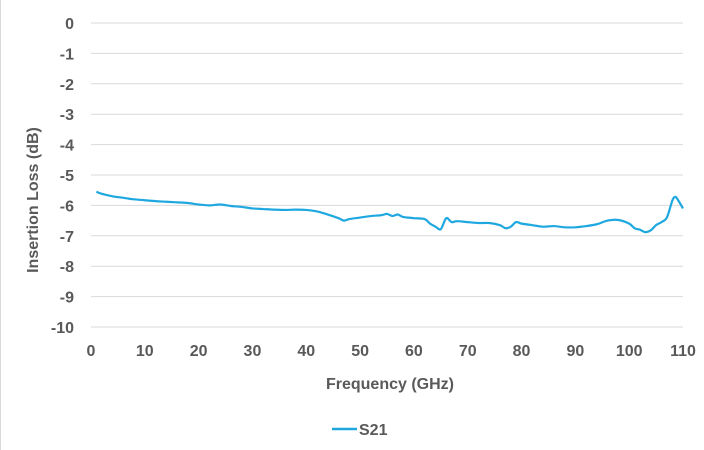 This screenshot has width=704, height=450. I want to click on y-tick-label: -4, so click(67, 146).